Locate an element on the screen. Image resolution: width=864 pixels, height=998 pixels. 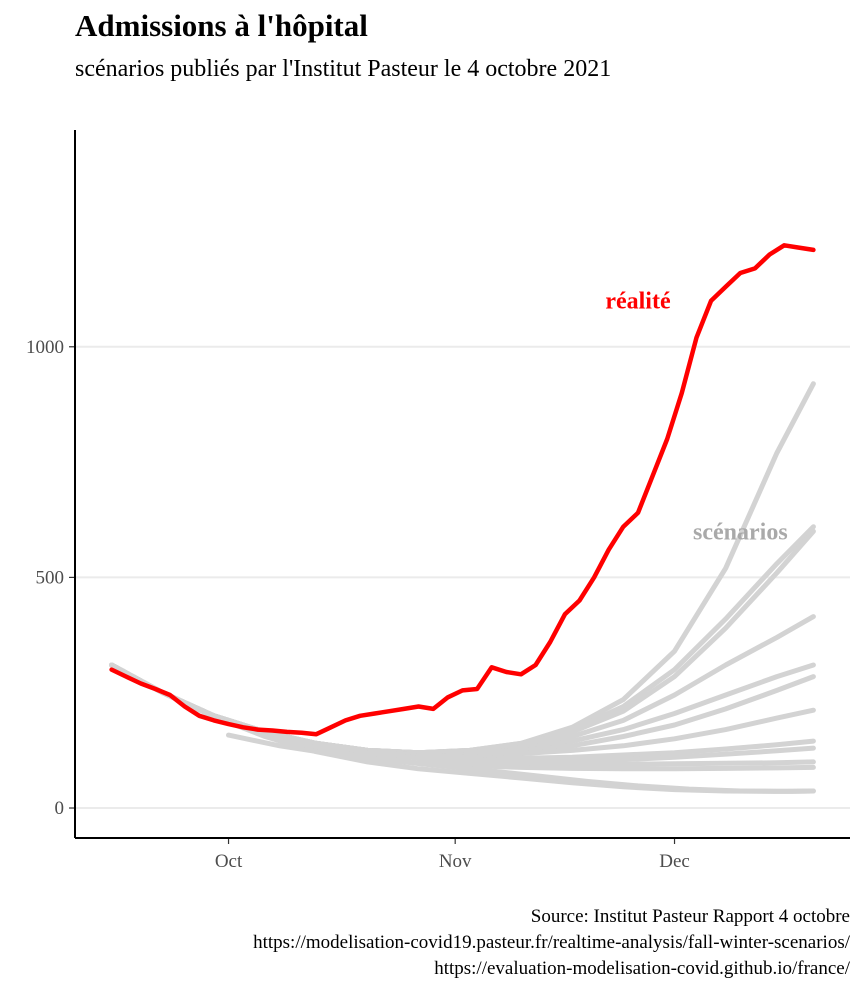
x-tick-label: Dec is located at coordinates (674, 861).